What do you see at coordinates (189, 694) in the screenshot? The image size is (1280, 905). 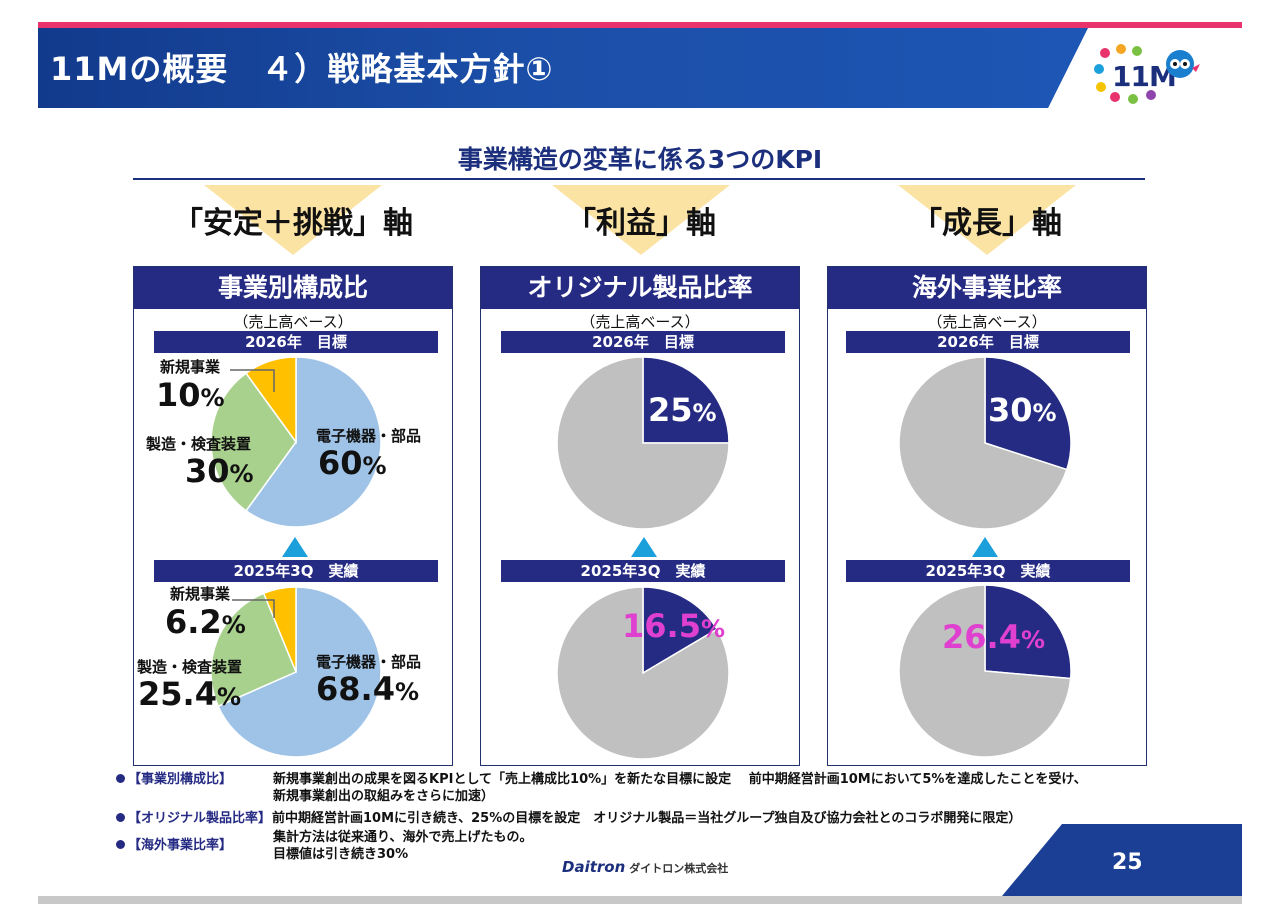 I see `value-manufacturing: 25.4%` at bounding box center [189, 694].